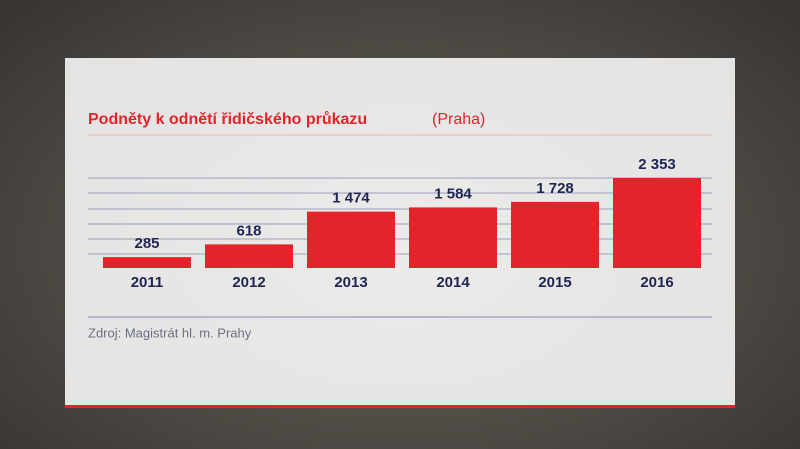  I want to click on panel-border, so click(400, 406).